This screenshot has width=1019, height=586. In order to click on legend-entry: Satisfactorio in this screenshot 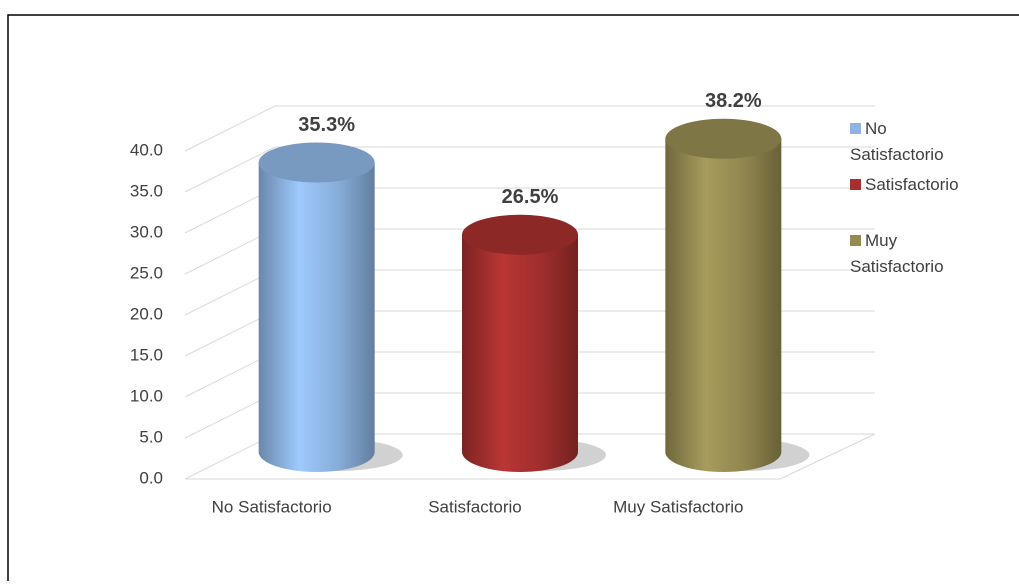, I will do `click(934, 185)`.